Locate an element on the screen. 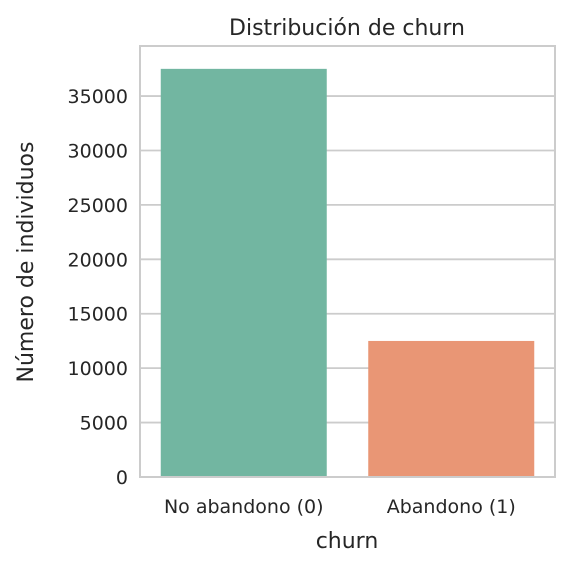 This screenshot has width=569, height=569. x-tick-label-1: Abandono (1) is located at coordinates (451, 507).